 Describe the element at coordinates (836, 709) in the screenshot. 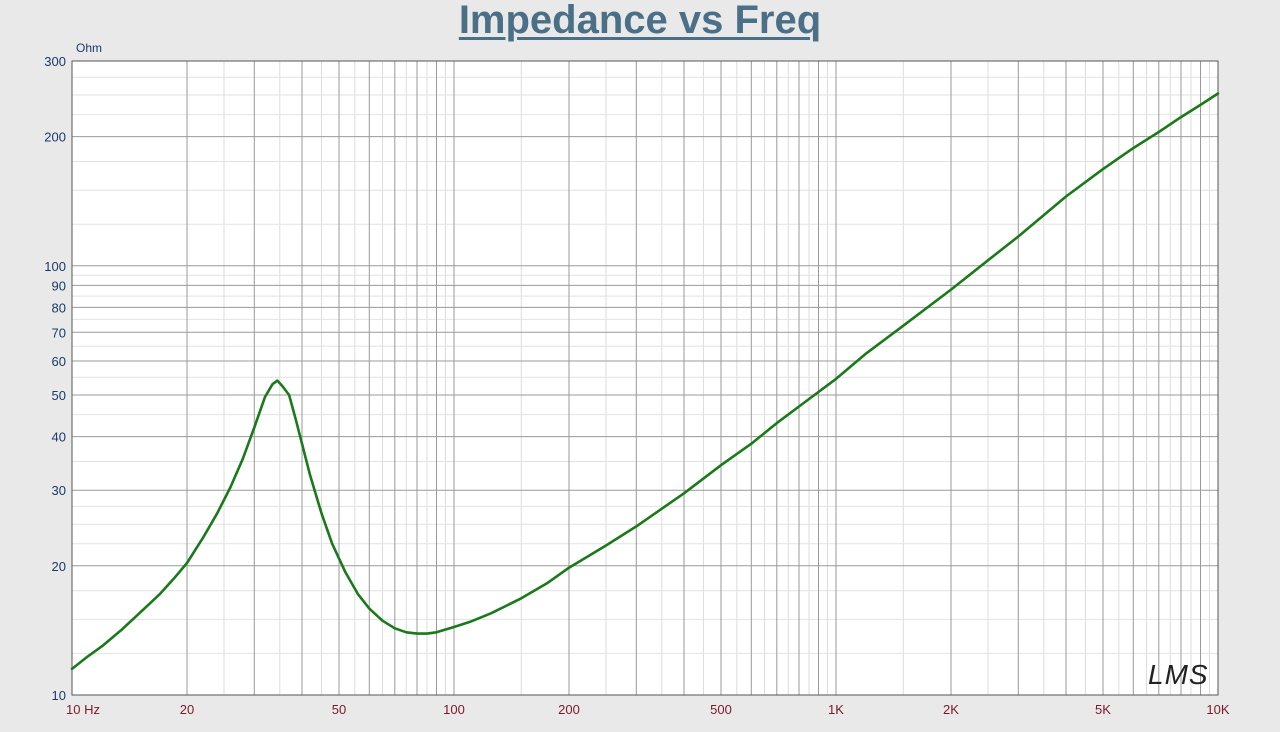

I see `x-tick-label: 1K` at that location.